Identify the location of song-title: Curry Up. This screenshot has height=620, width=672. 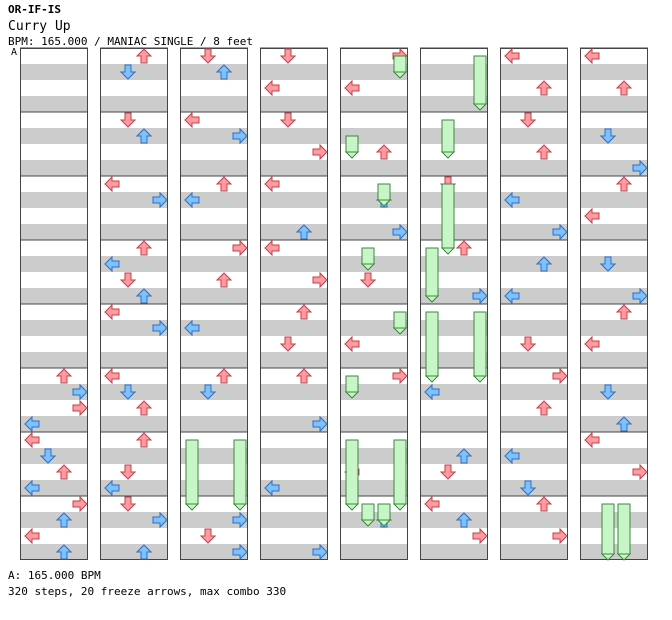
(39, 26).